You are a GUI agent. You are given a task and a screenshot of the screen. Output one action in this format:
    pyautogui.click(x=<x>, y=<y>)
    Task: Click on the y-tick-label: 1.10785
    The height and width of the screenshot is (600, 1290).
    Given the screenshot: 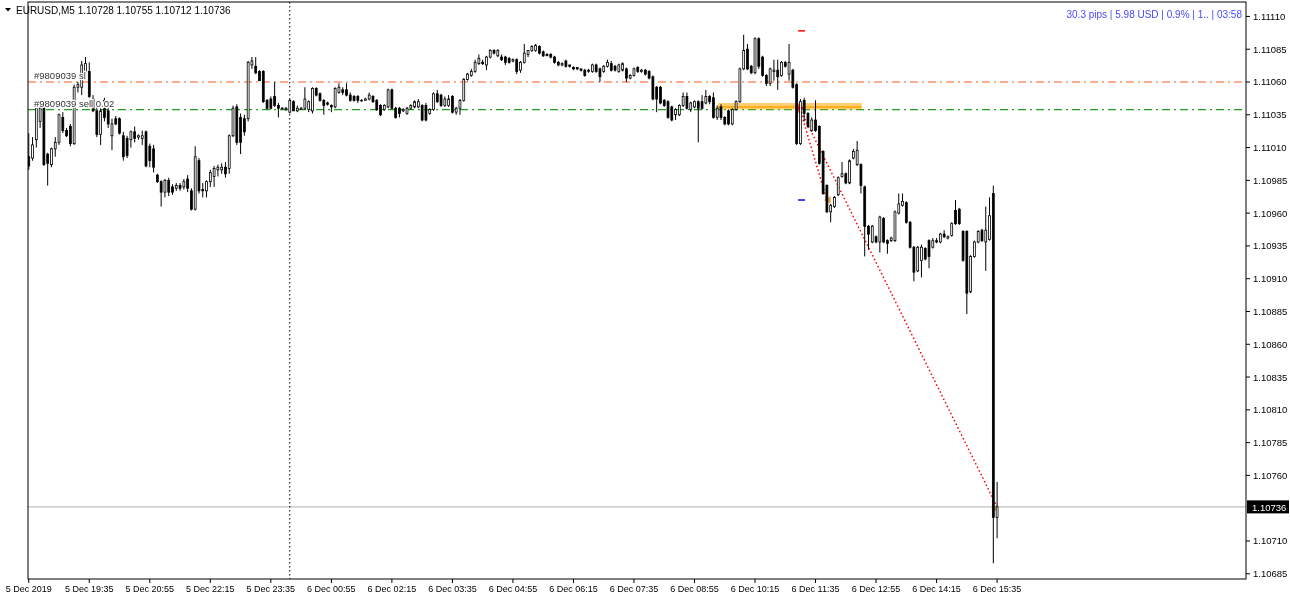 What is the action you would take?
    pyautogui.click(x=1270, y=443)
    